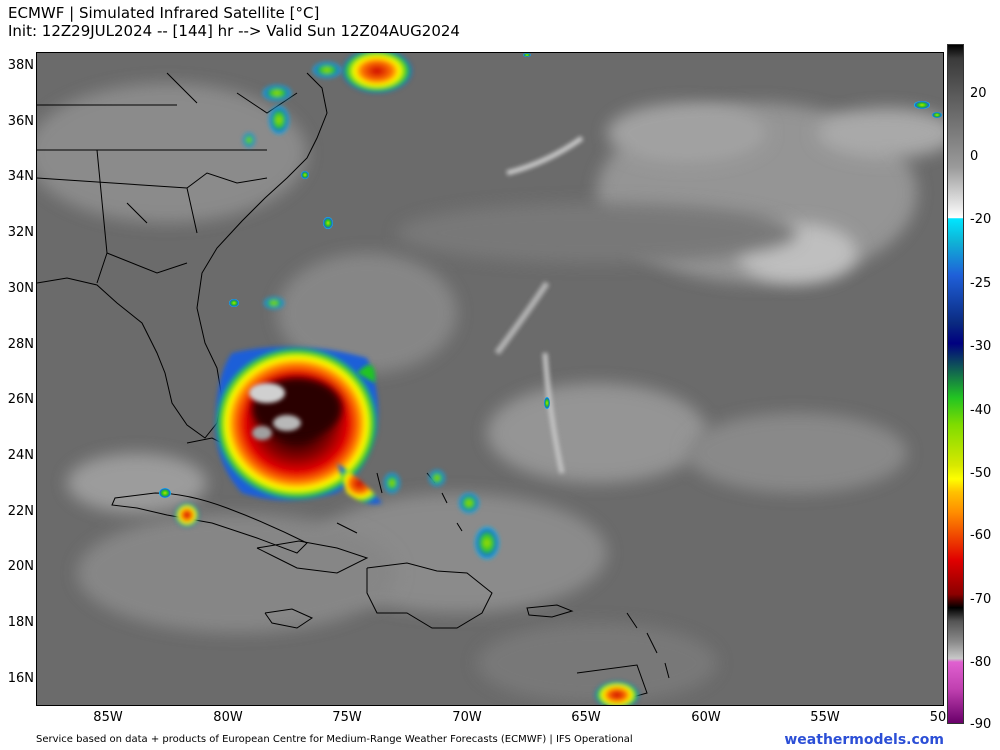 This screenshot has width=1000, height=750. What do you see at coordinates (981, 535) in the screenshot?
I see `colorbar-tick-minus60: -60` at bounding box center [981, 535].